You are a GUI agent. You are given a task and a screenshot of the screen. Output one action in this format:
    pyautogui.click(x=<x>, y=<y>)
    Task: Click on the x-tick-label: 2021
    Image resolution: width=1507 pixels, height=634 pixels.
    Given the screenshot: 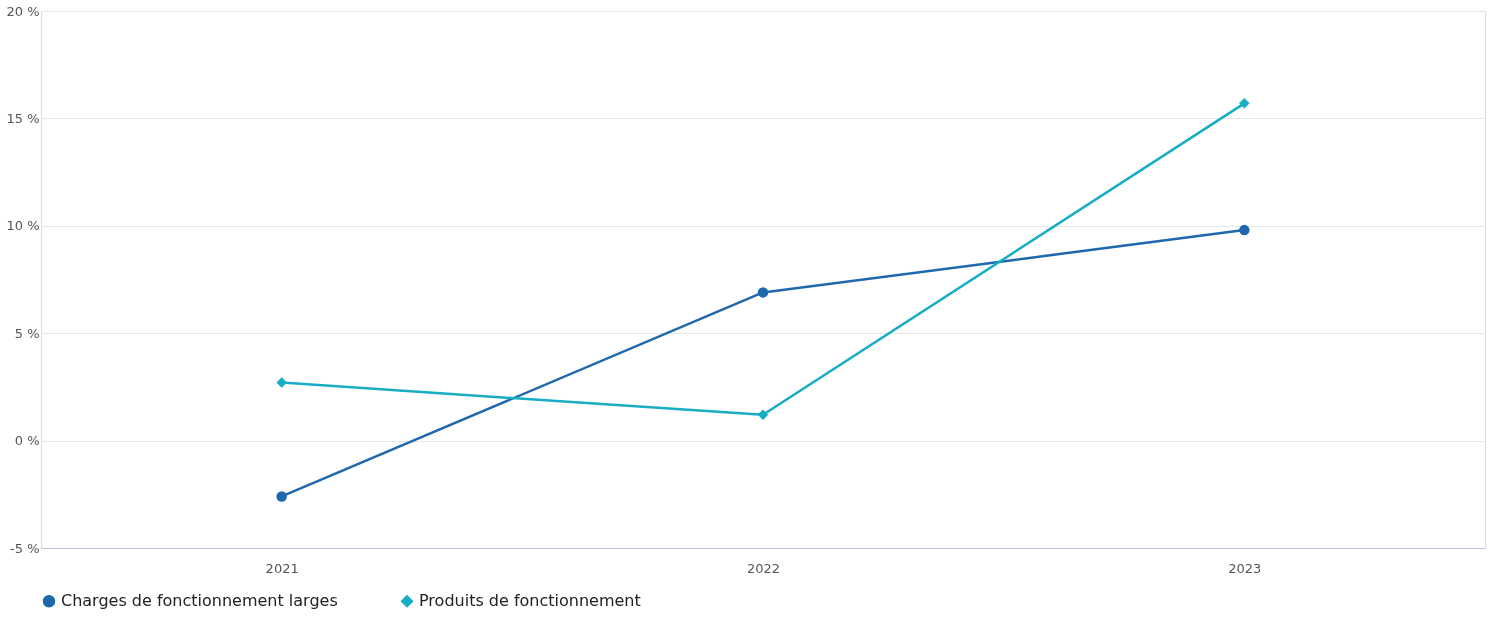 What is the action you would take?
    pyautogui.click(x=282, y=568)
    